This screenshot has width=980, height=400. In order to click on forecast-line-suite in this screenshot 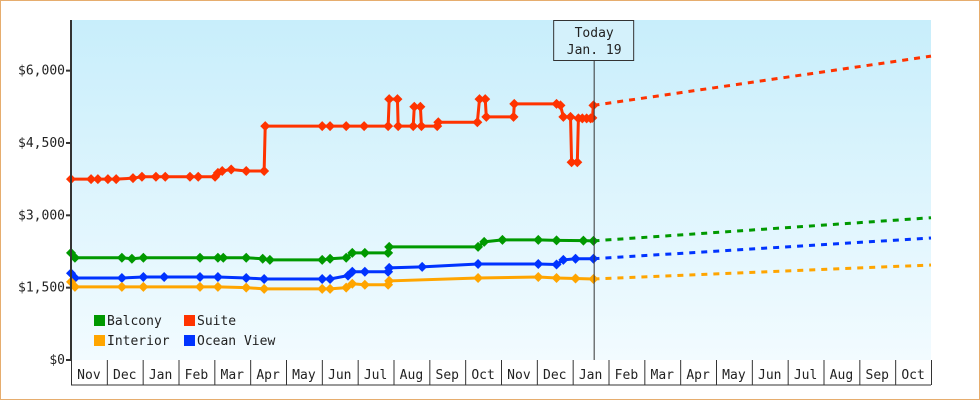, I will do `click(762, 80)`.